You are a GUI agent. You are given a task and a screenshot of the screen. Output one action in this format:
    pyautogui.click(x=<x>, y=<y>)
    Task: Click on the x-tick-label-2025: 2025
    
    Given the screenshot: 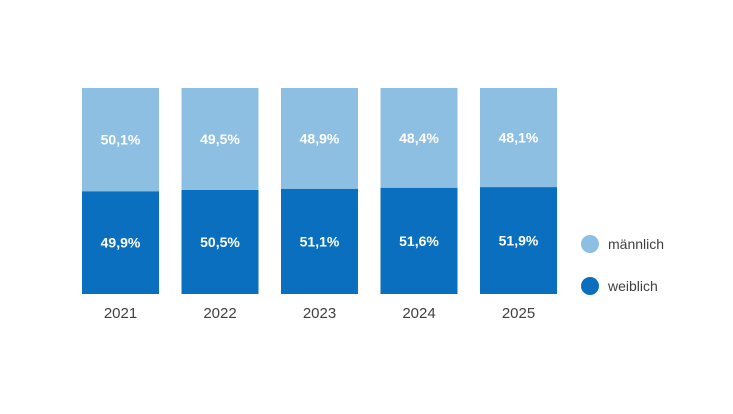 What is the action you would take?
    pyautogui.click(x=518, y=313)
    